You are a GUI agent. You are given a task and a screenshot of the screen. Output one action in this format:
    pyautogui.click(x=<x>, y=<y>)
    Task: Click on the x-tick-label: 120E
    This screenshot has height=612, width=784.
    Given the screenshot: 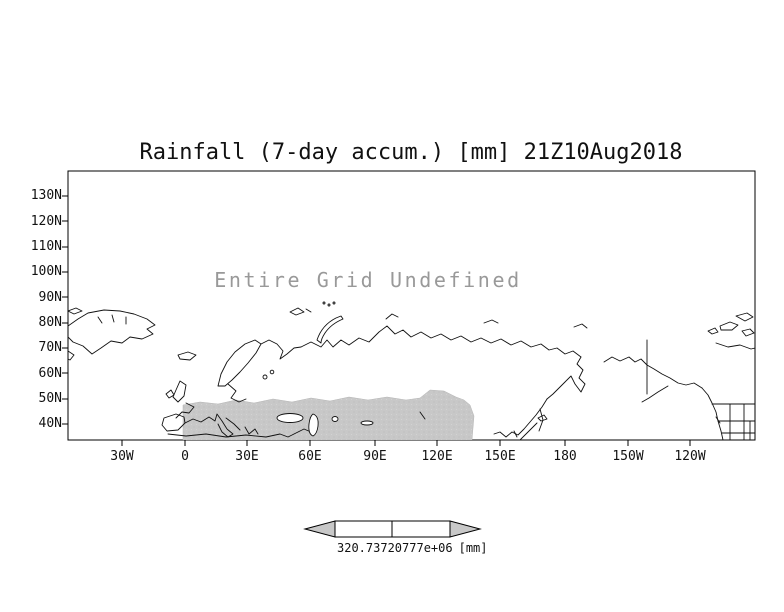 What is the action you would take?
    pyautogui.click(x=437, y=456)
    